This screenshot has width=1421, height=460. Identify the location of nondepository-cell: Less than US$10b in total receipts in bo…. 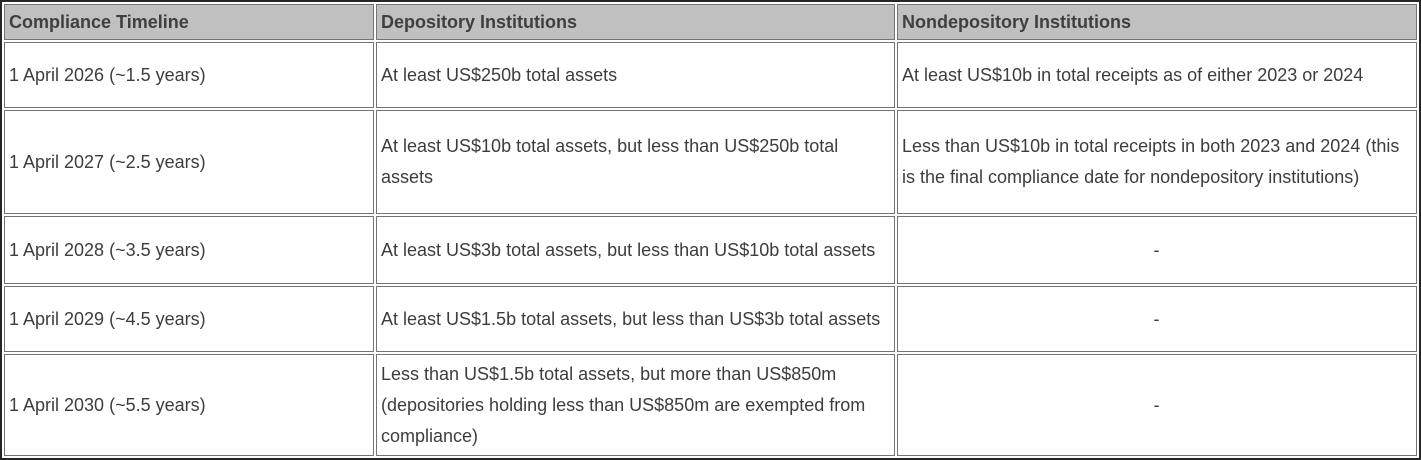
(1157, 162).